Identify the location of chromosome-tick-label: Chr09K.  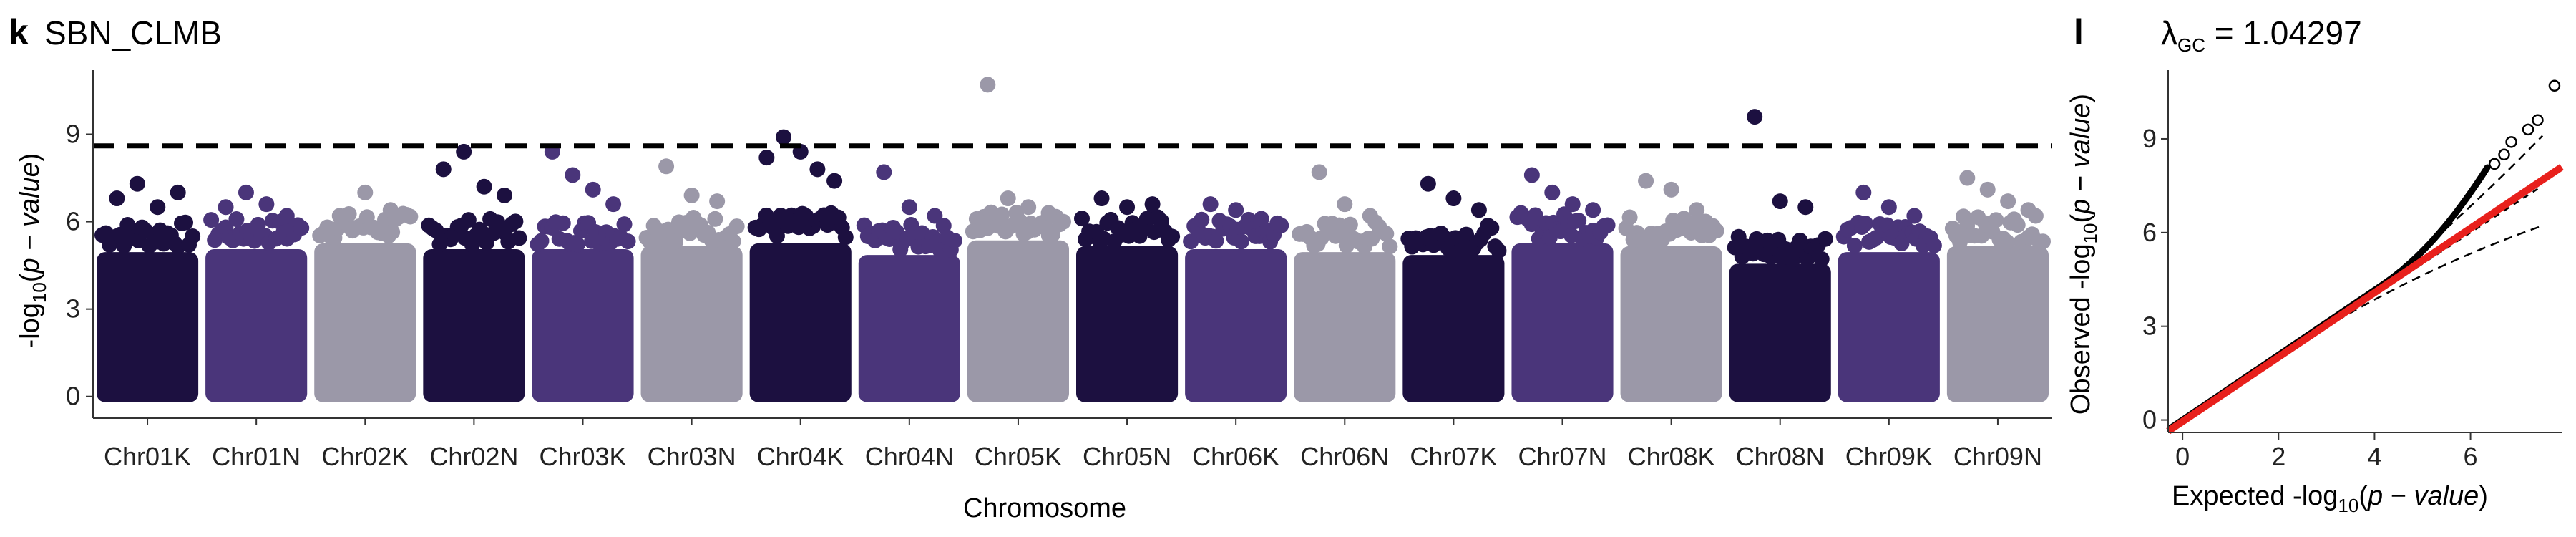
(1889, 456).